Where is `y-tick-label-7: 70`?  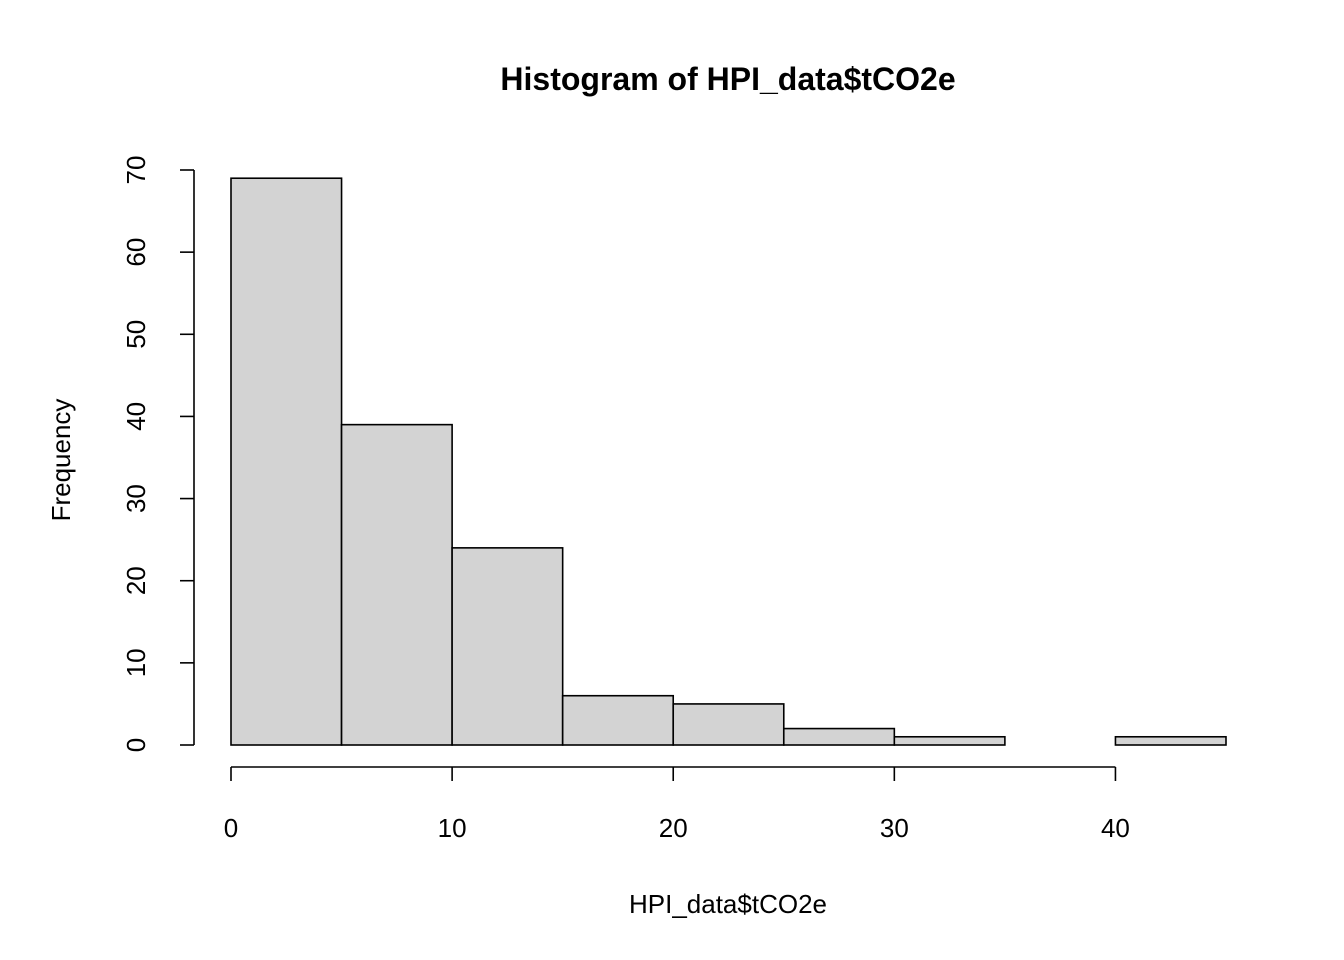 y-tick-label-7: 70 is located at coordinates (136, 170).